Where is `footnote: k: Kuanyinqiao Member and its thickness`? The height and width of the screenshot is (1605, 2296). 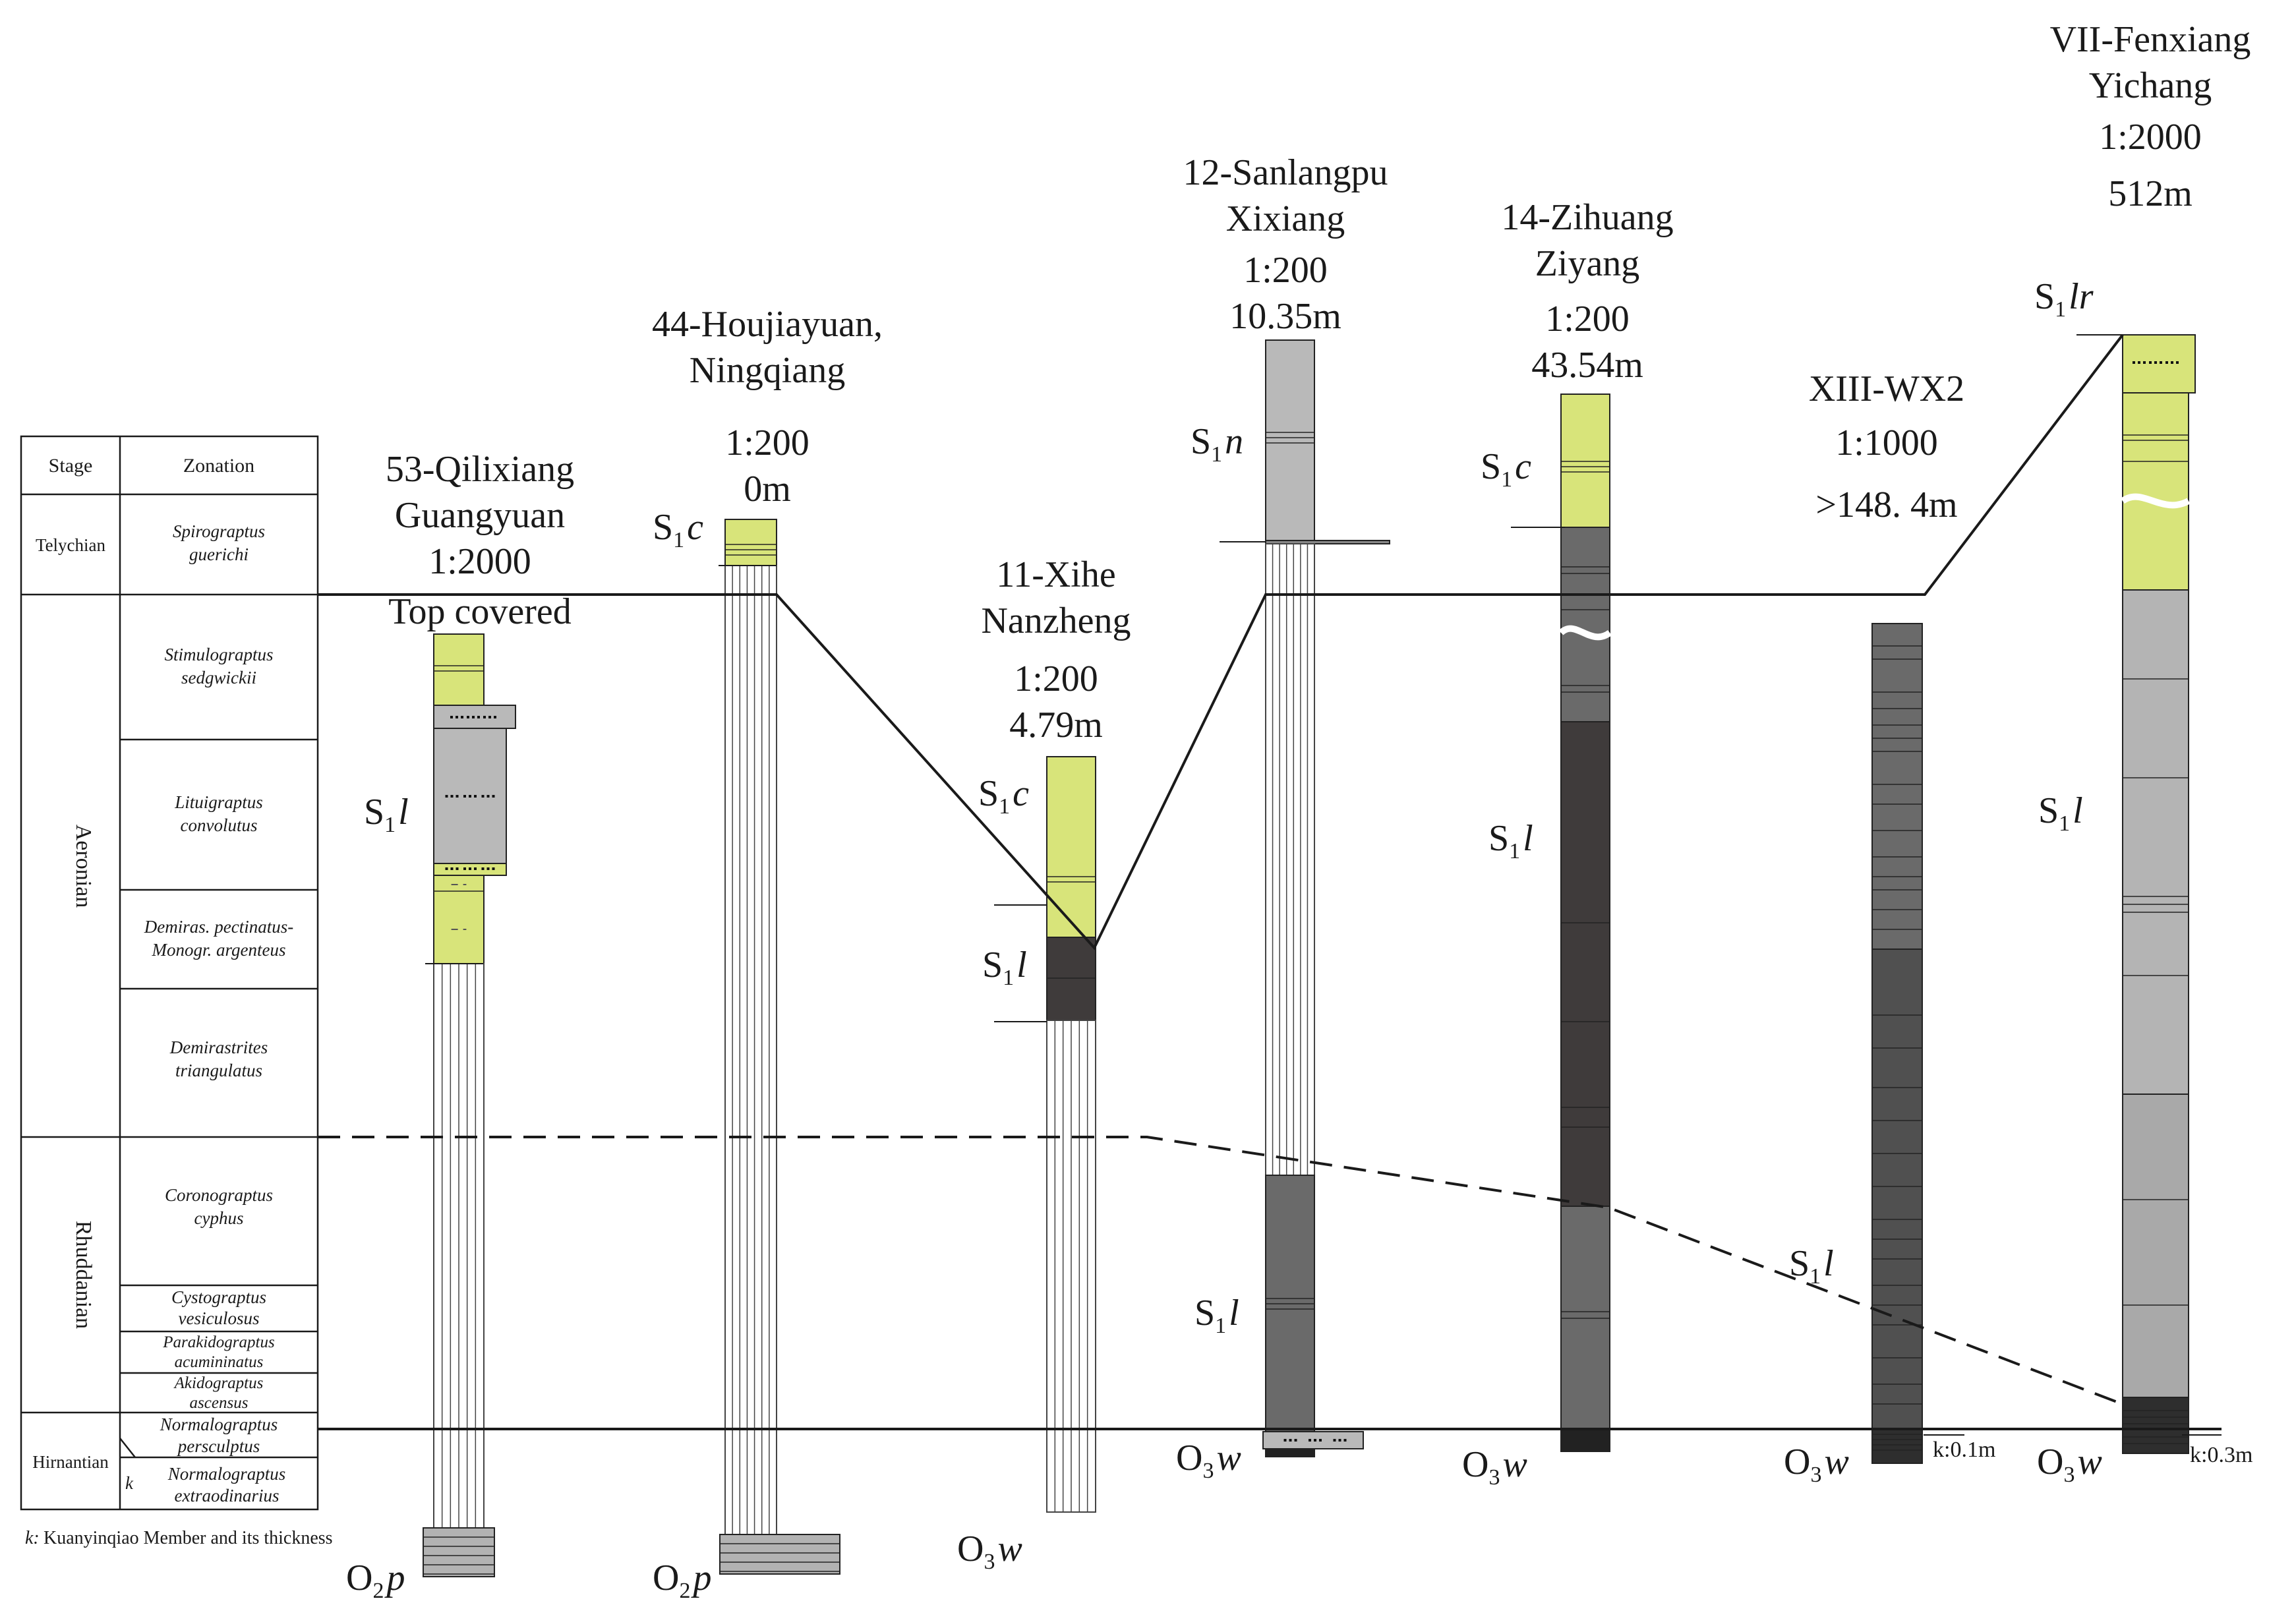 footnote: k: Kuanyinqiao Member and its thickness is located at coordinates (179, 1538).